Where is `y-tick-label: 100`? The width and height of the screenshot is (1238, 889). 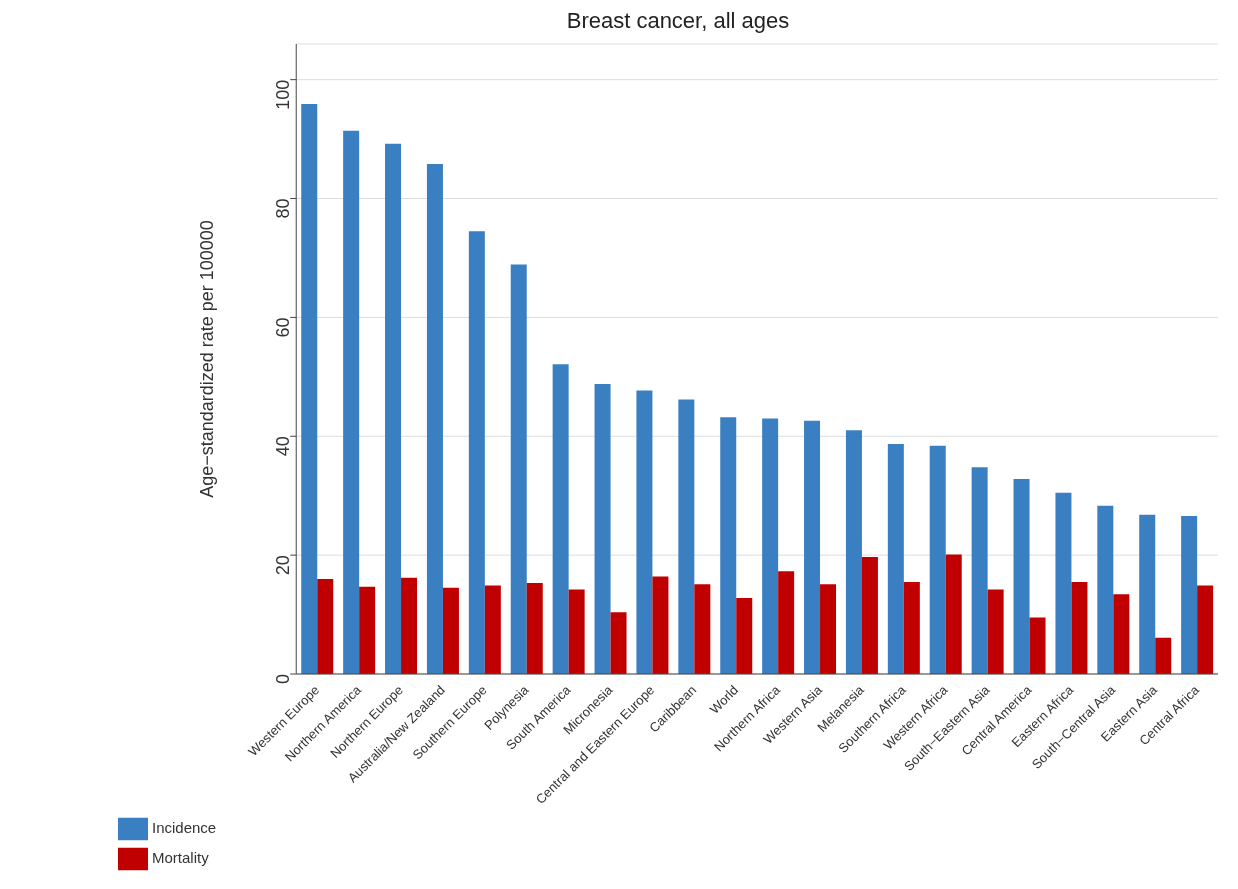
y-tick-label: 100 is located at coordinates (282, 94).